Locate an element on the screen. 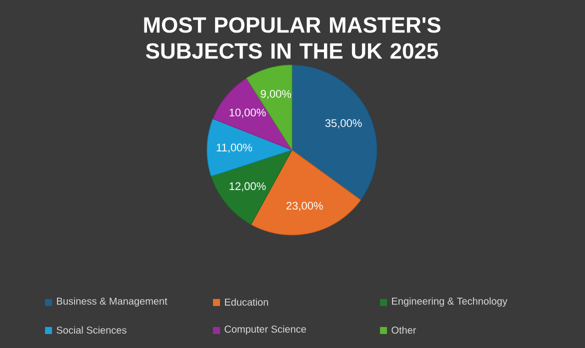 This screenshot has width=585, height=348. legend-label: Other is located at coordinates (404, 330).